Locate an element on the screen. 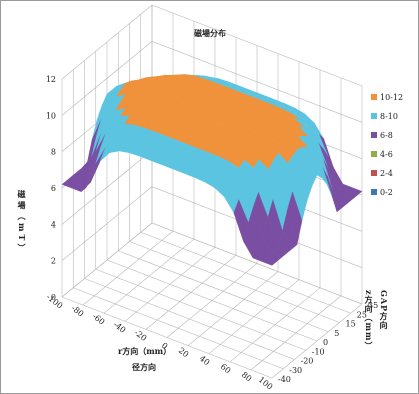  legend-label: 10-12 is located at coordinates (391, 97).